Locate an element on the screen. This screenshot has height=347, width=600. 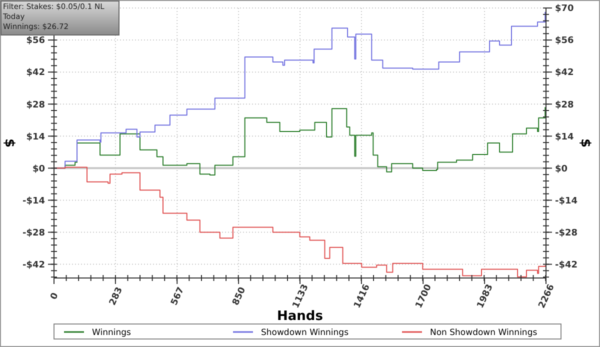
legend-label: Non Showdown Winnings is located at coordinates (484, 333).